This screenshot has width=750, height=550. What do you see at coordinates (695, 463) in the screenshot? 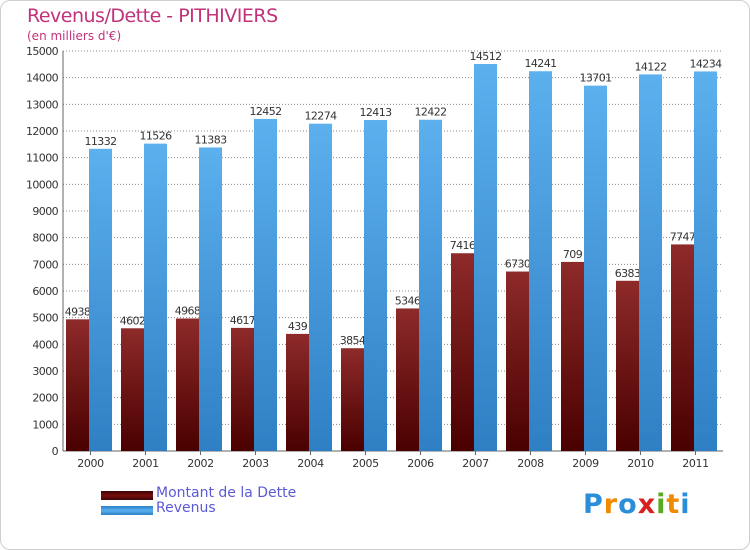
I see `x-tick-label: 2011` at bounding box center [695, 463].